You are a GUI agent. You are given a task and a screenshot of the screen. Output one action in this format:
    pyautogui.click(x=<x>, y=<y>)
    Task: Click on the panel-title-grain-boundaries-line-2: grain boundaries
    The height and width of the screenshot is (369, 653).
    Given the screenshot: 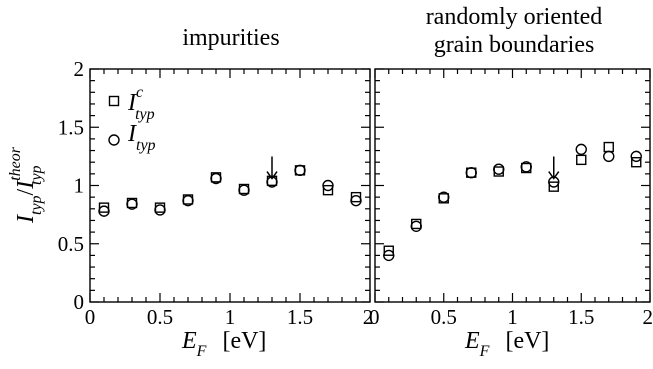 What is the action you would take?
    pyautogui.click(x=514, y=45)
    